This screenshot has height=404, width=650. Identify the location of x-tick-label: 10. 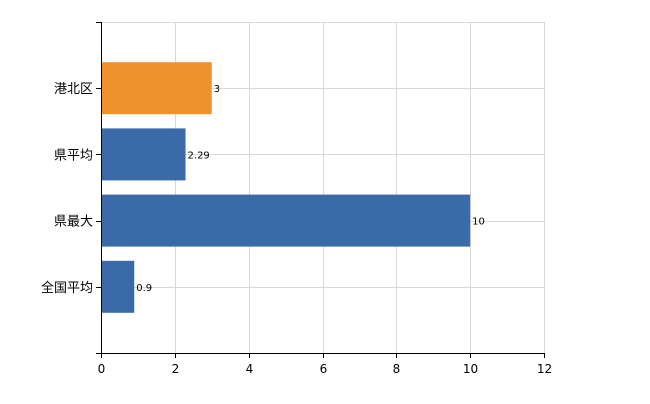
(470, 369).